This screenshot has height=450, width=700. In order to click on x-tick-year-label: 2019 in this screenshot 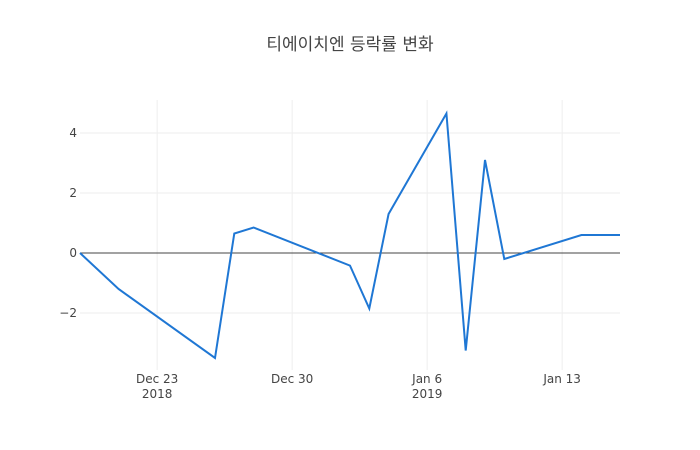, I will do `click(427, 394)`.